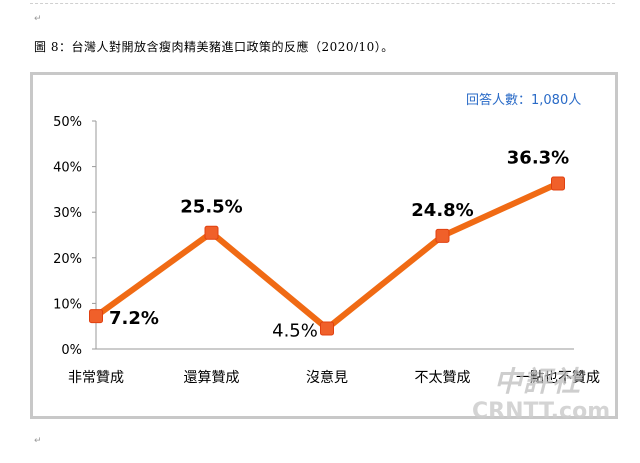 This screenshot has width=640, height=463. Describe the element at coordinates (67, 213) in the screenshot. I see `y-tick-label: 30%` at that location.